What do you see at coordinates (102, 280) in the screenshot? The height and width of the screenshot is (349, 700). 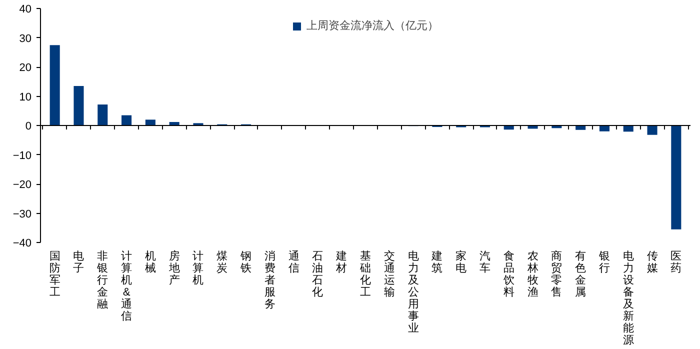 I see `x-tick-label: 非银行金融` at bounding box center [102, 280].